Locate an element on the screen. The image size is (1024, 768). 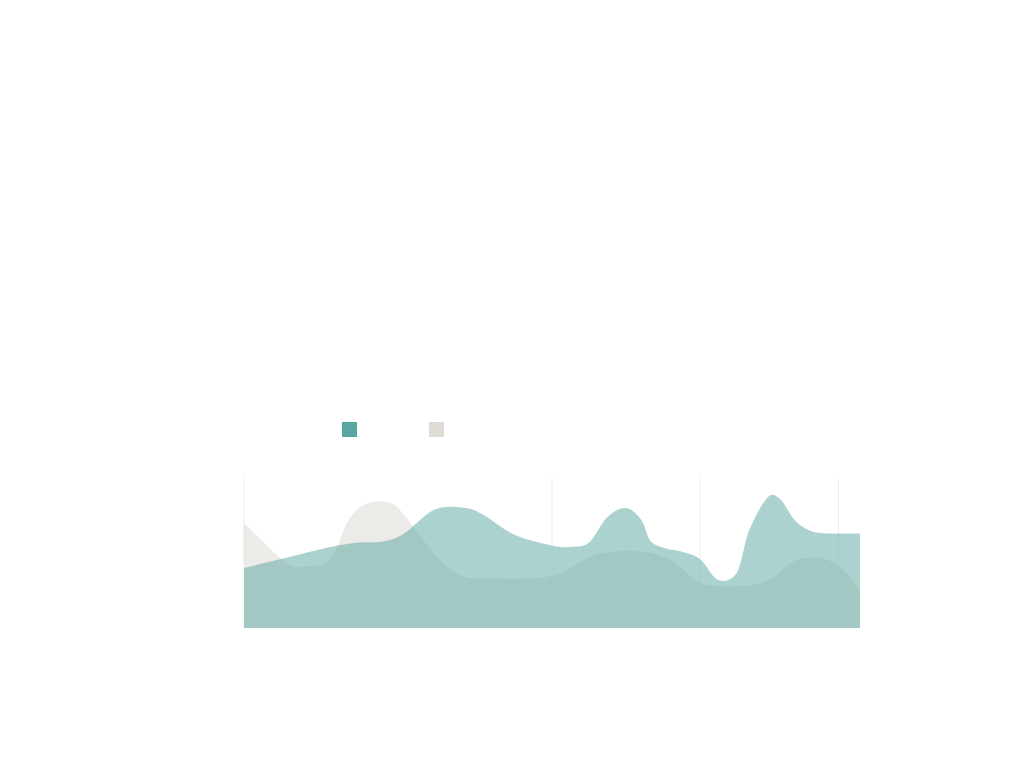
legend is located at coordinates (393, 429).